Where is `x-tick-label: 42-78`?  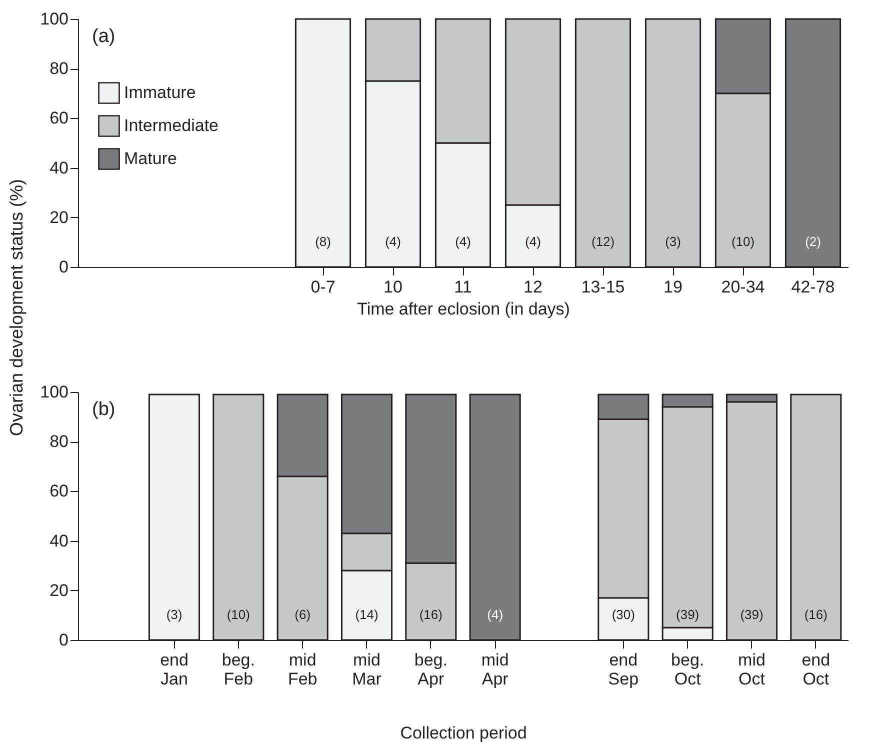
x-tick-label: 42-78 is located at coordinates (813, 287).